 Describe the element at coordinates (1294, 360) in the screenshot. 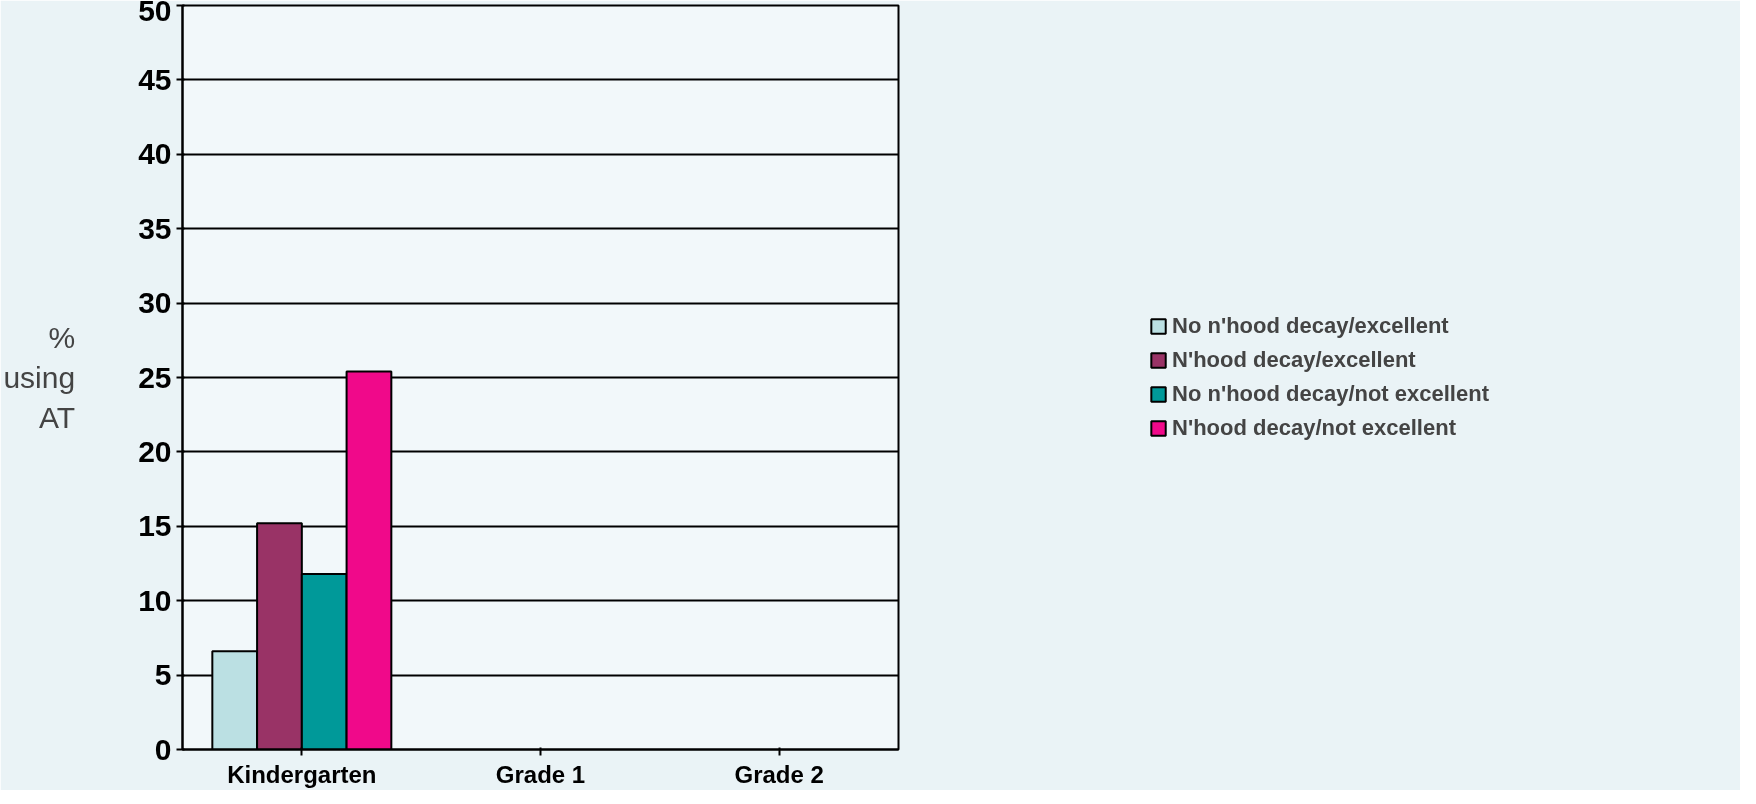

I see `legend-label: N'hood decay/excellent` at that location.